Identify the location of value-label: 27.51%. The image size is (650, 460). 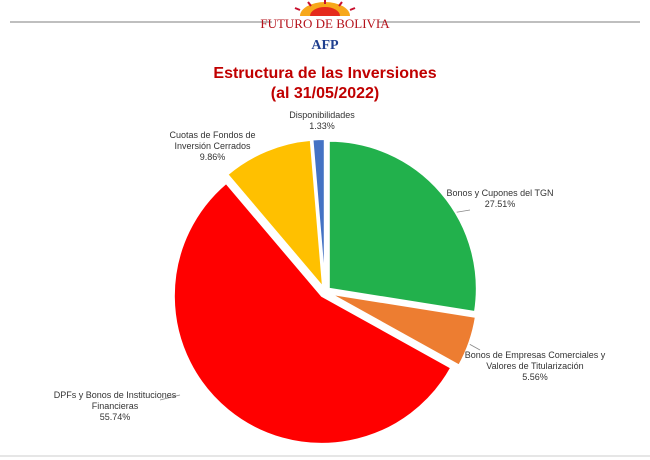
(500, 204).